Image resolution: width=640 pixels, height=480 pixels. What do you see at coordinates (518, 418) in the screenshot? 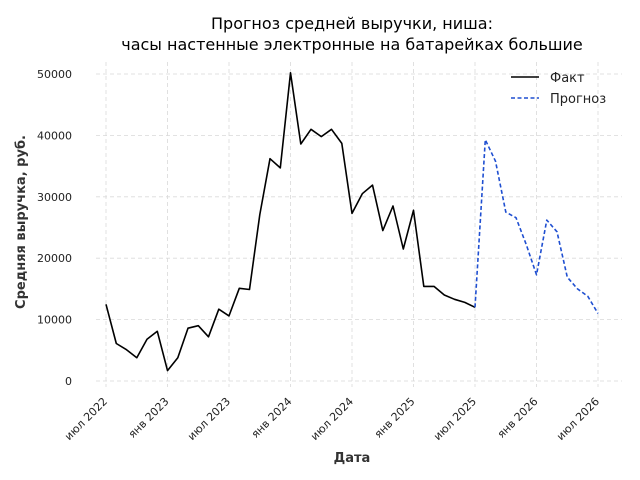
I see `x-tick-label: янв 2026` at bounding box center [518, 418].